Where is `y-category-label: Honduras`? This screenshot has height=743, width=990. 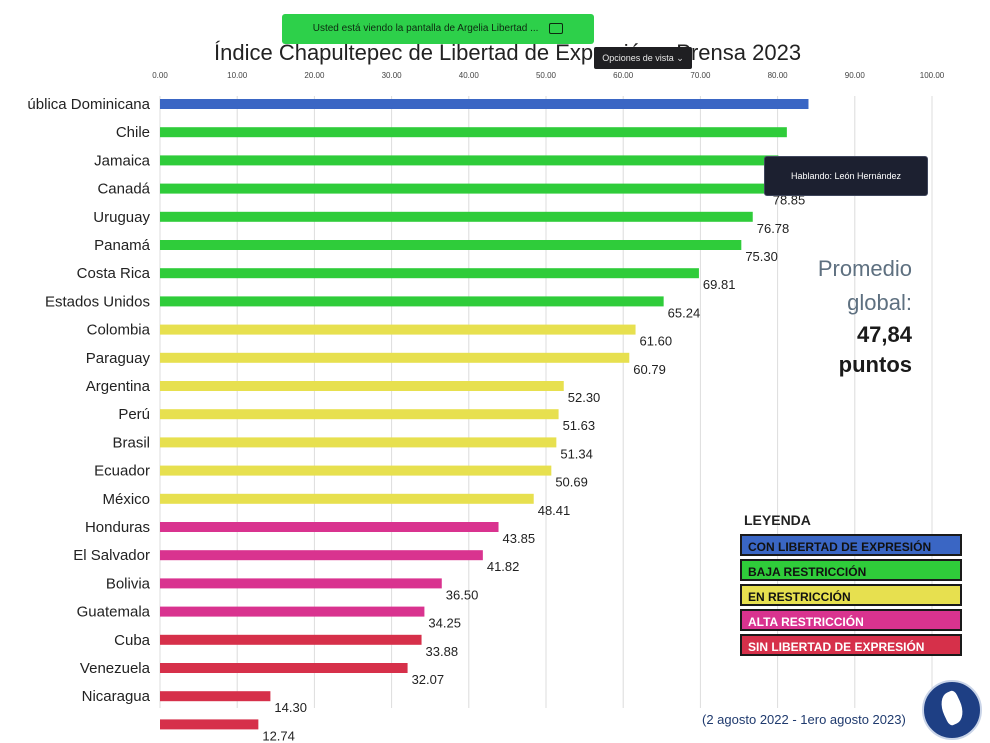
y-category-label: Honduras is located at coordinates (117, 527).